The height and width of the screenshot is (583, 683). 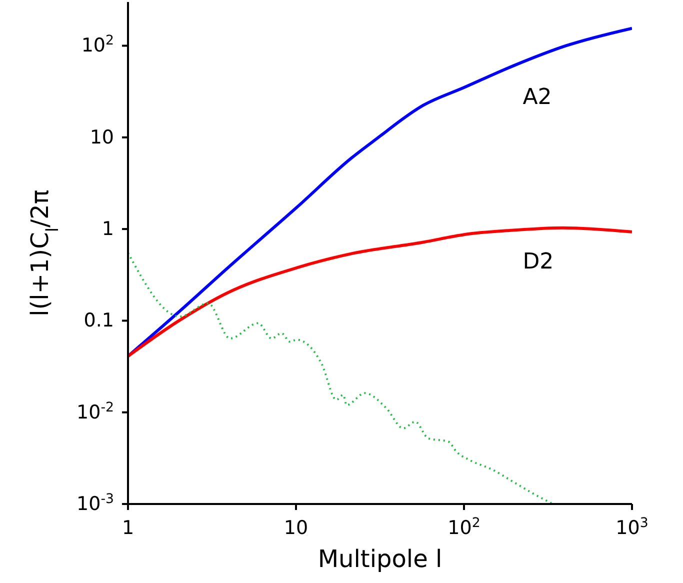 What do you see at coordinates (102, 137) in the screenshot?
I see `y-tick-label: 10` at bounding box center [102, 137].